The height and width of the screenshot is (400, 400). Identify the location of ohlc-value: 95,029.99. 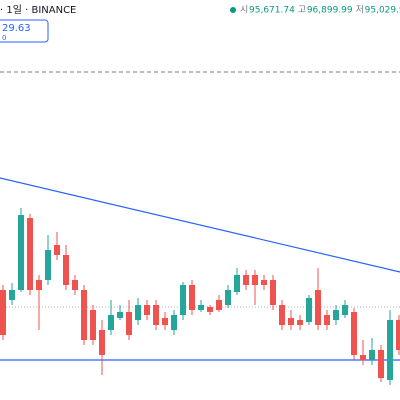
(382, 11).